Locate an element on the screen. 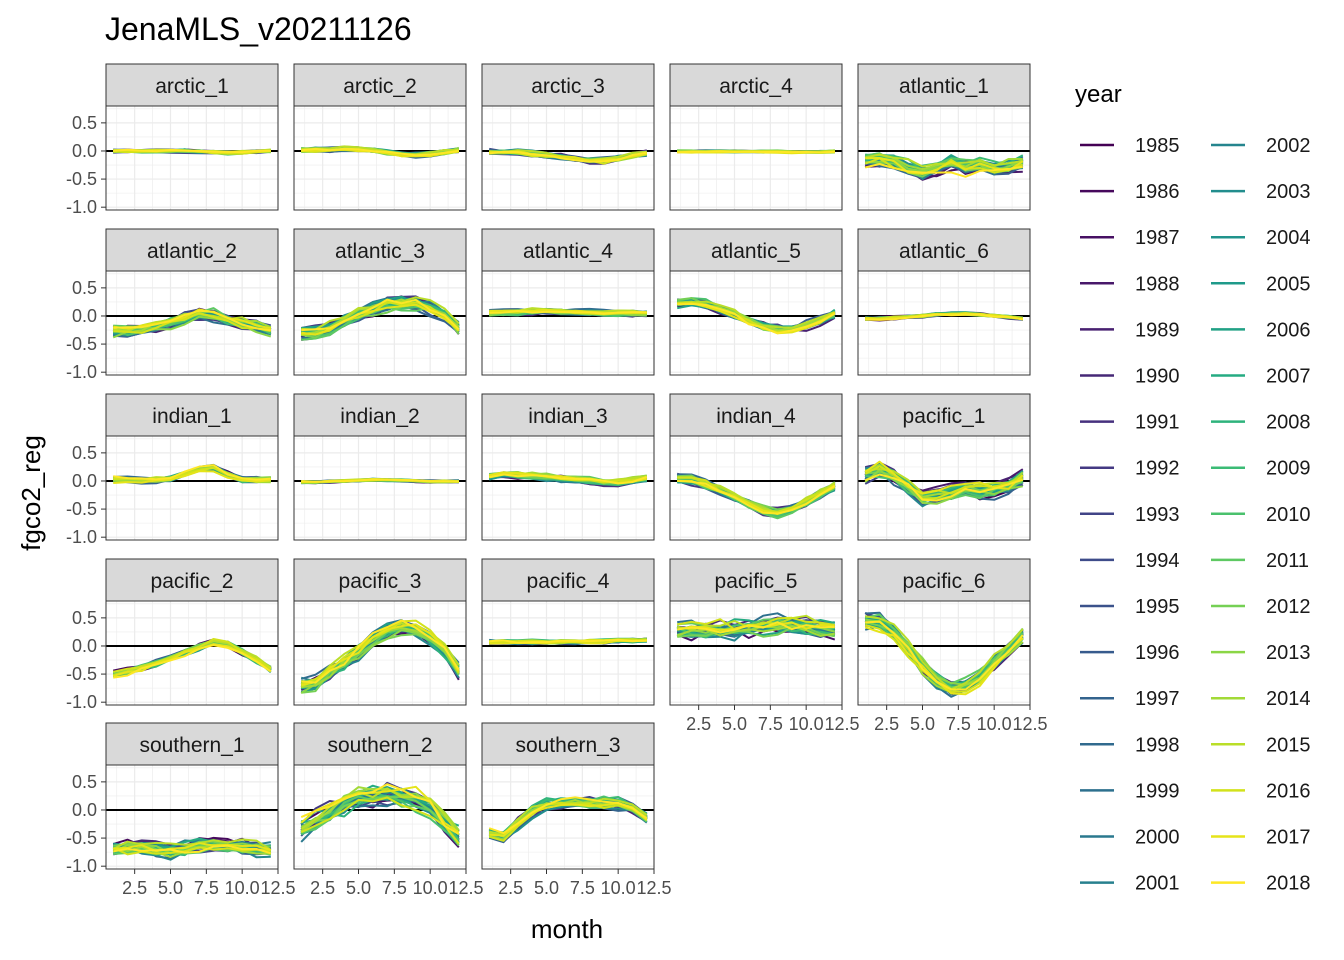  legend-item: 1993 is located at coordinates (1130, 515).